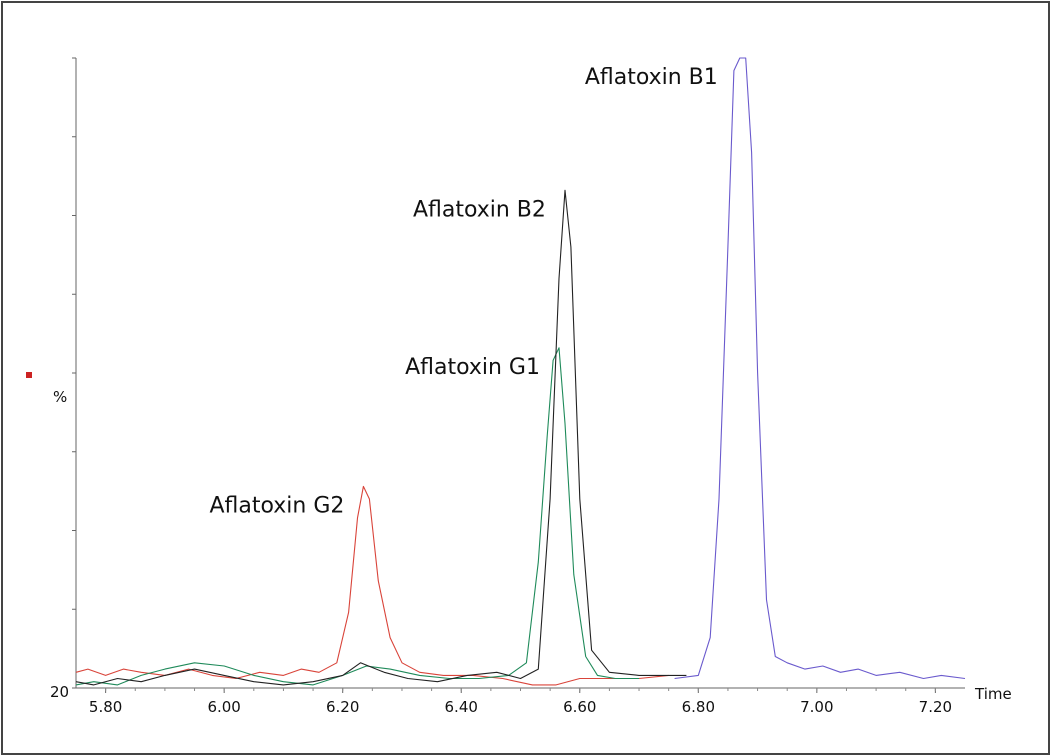 The width and height of the screenshot is (1051, 756). What do you see at coordinates (993, 694) in the screenshot?
I see `x-axis-label: Time` at bounding box center [993, 694].